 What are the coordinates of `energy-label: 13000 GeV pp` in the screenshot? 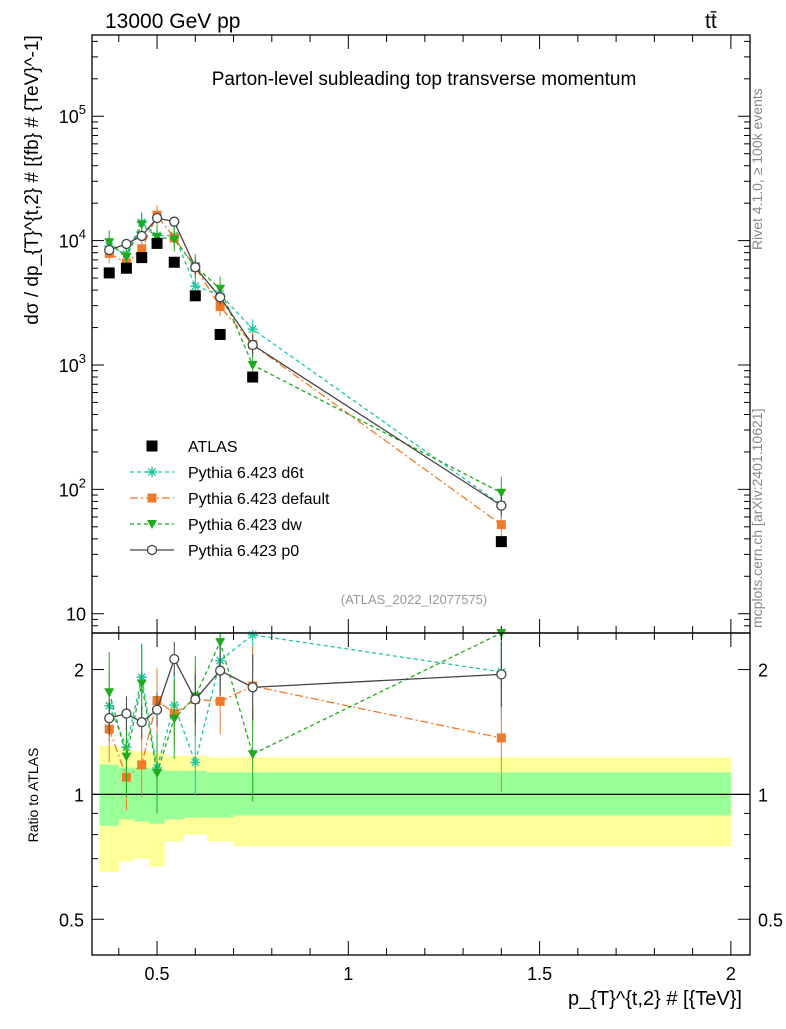 It's located at (172, 21).